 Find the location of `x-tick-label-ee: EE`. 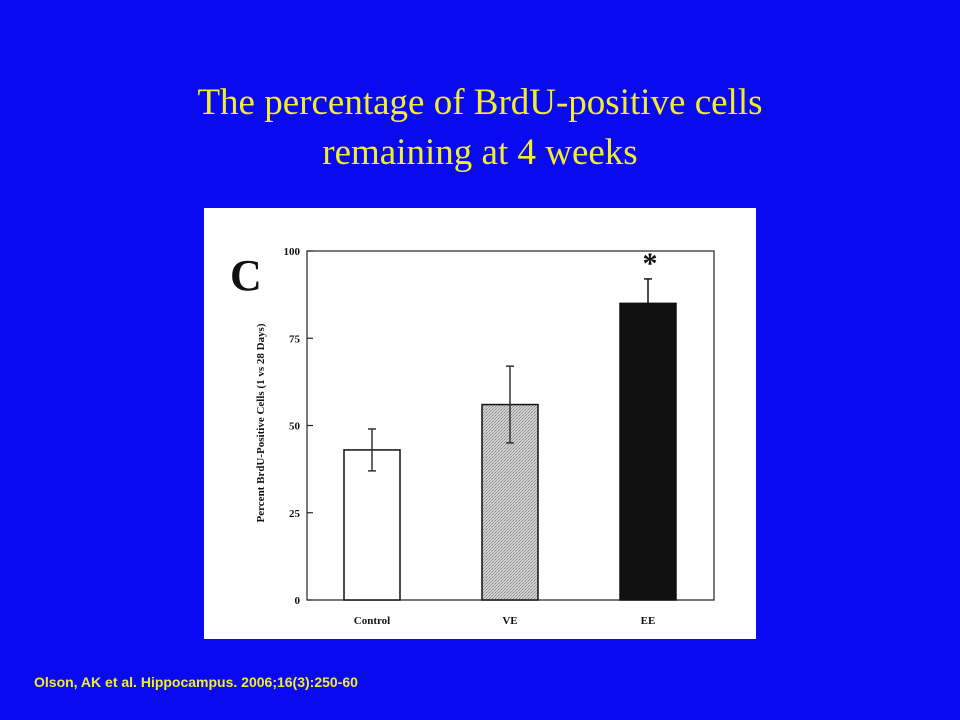

x-tick-label-ee: EE is located at coordinates (648, 621).